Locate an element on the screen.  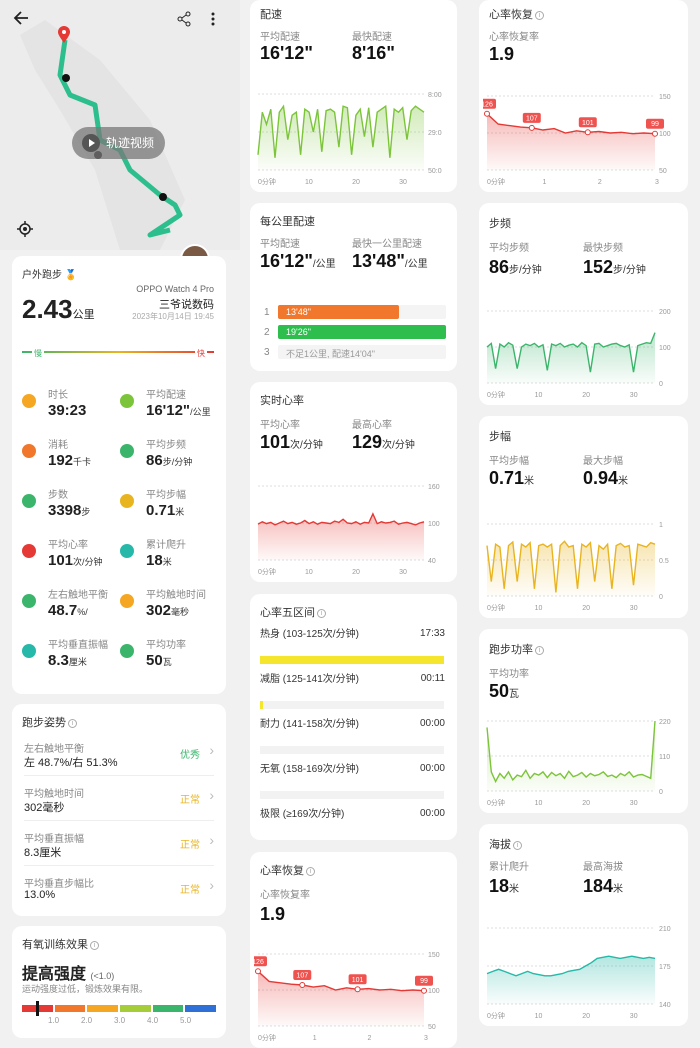
max-stride-label: 最大步幅 is located at coordinates (603, 461).